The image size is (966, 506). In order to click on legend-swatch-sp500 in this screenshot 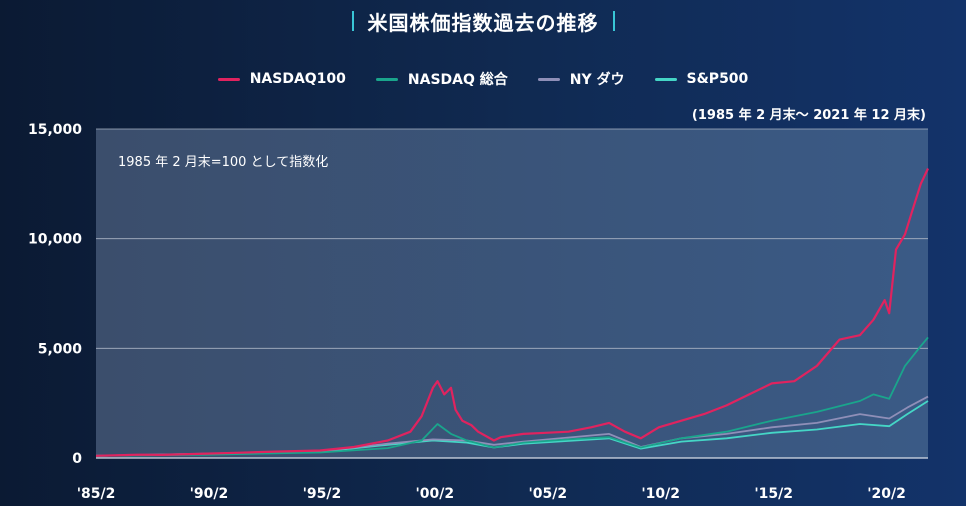, I will do `click(665, 79)`.